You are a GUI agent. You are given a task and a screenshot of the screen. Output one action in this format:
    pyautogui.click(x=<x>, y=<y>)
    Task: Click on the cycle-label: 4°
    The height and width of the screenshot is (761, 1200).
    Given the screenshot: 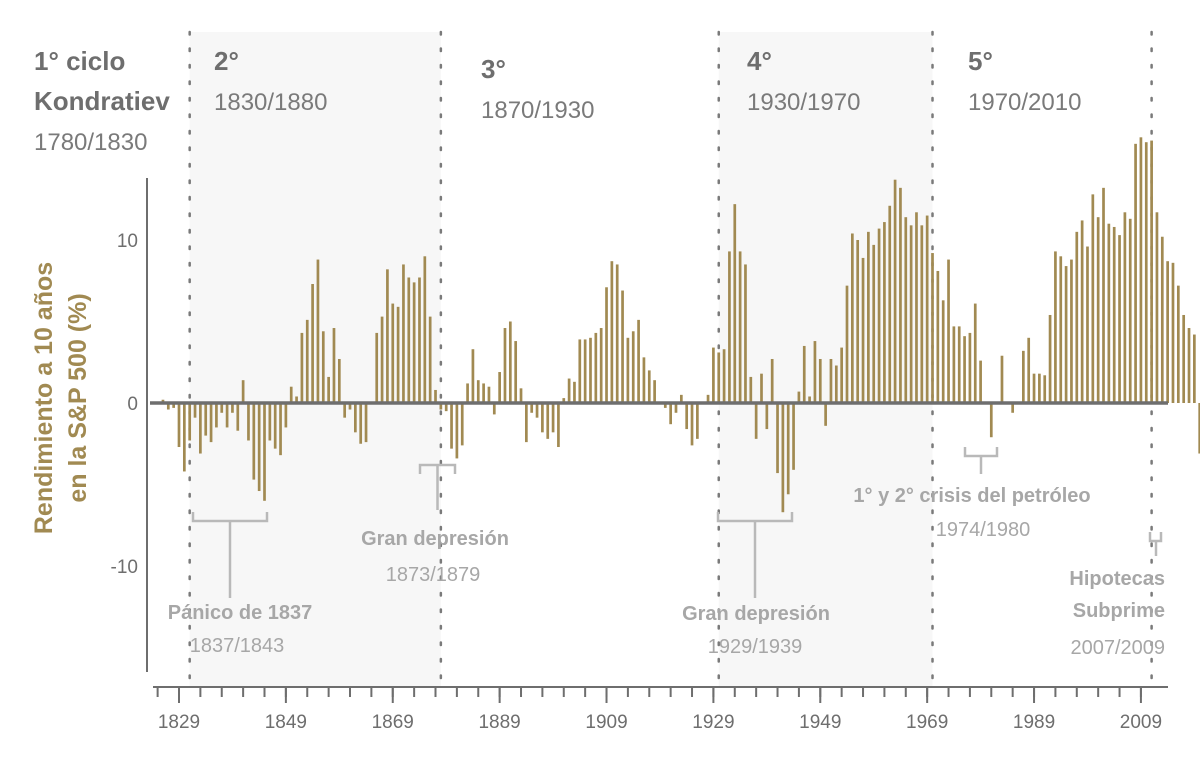 What is the action you would take?
    pyautogui.click(x=759, y=61)
    